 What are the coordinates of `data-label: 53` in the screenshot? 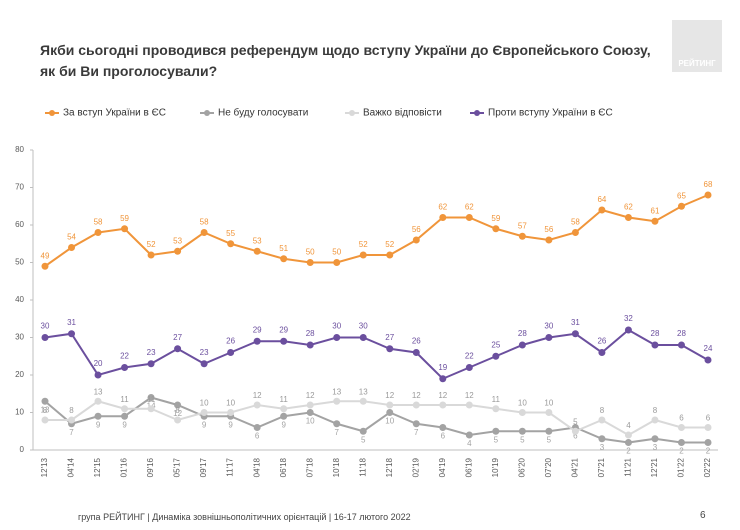 It's located at (257, 240).